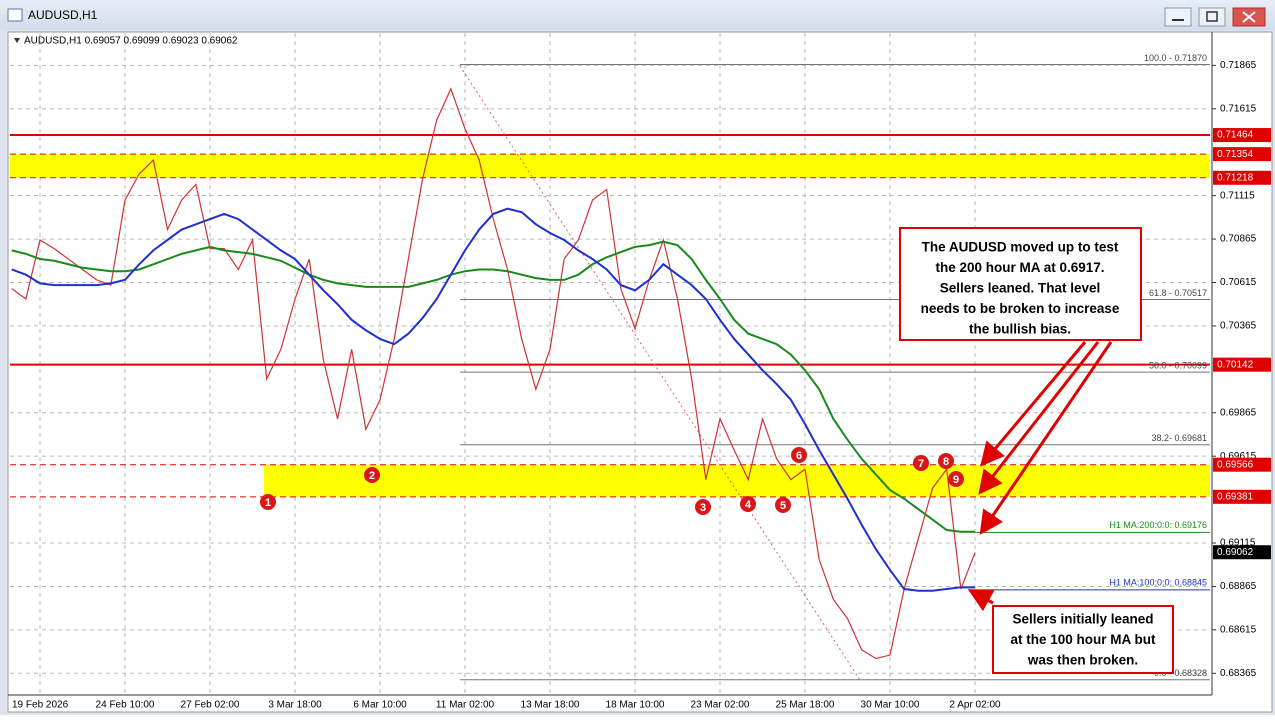  I want to click on y-tick-label: 0.69865, so click(1238, 412).